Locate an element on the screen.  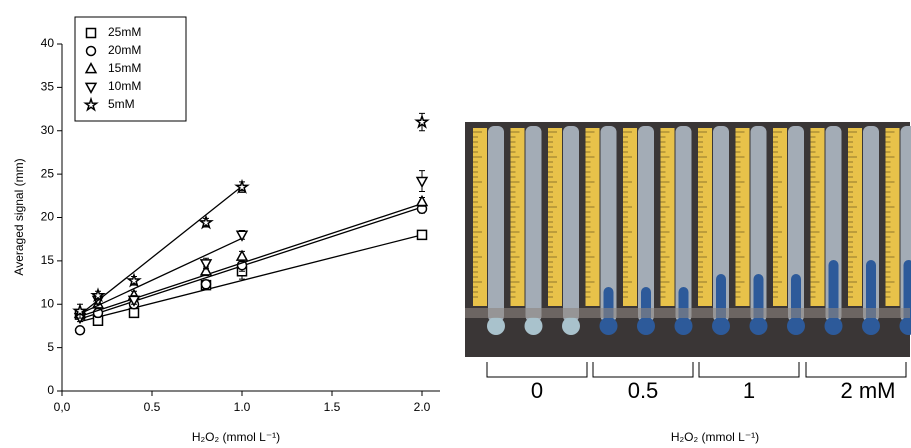
x-tick-label: 2.0 is located at coordinates (422, 407).